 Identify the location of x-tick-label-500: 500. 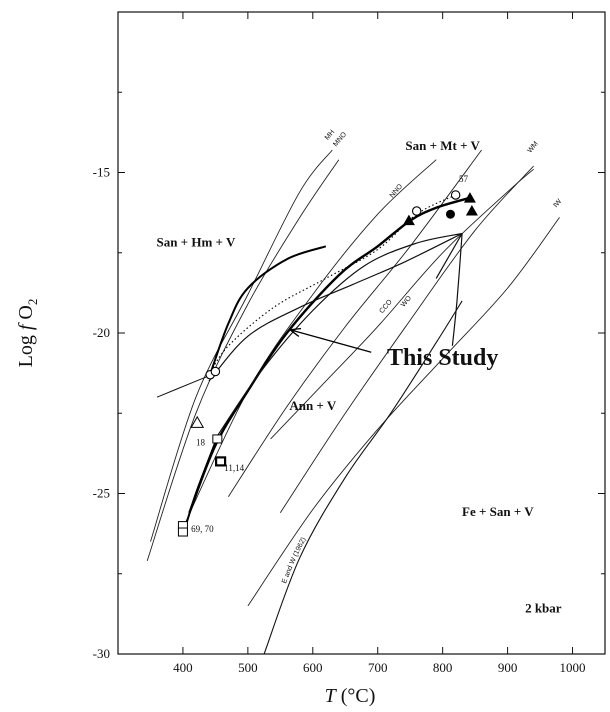
(248, 667).